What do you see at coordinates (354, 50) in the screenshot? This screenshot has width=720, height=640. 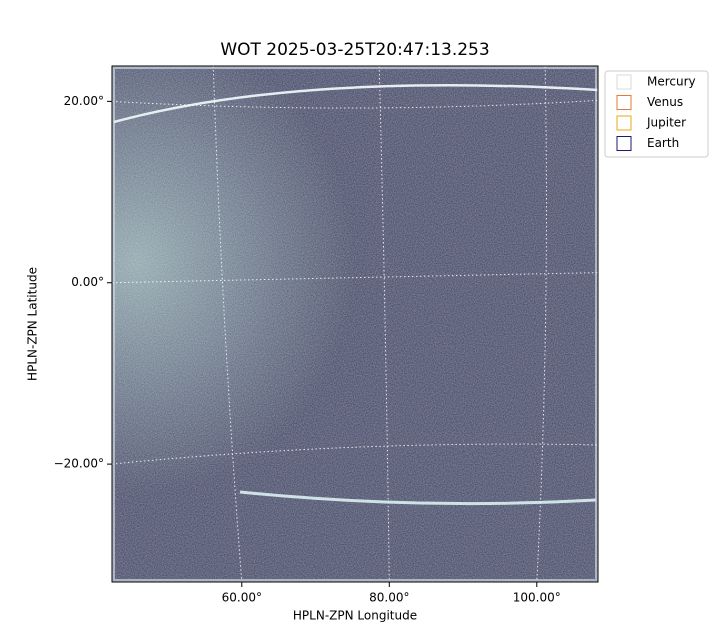 I see `chart-title: WOT 2025-03-25T20:47:13.253` at bounding box center [354, 50].